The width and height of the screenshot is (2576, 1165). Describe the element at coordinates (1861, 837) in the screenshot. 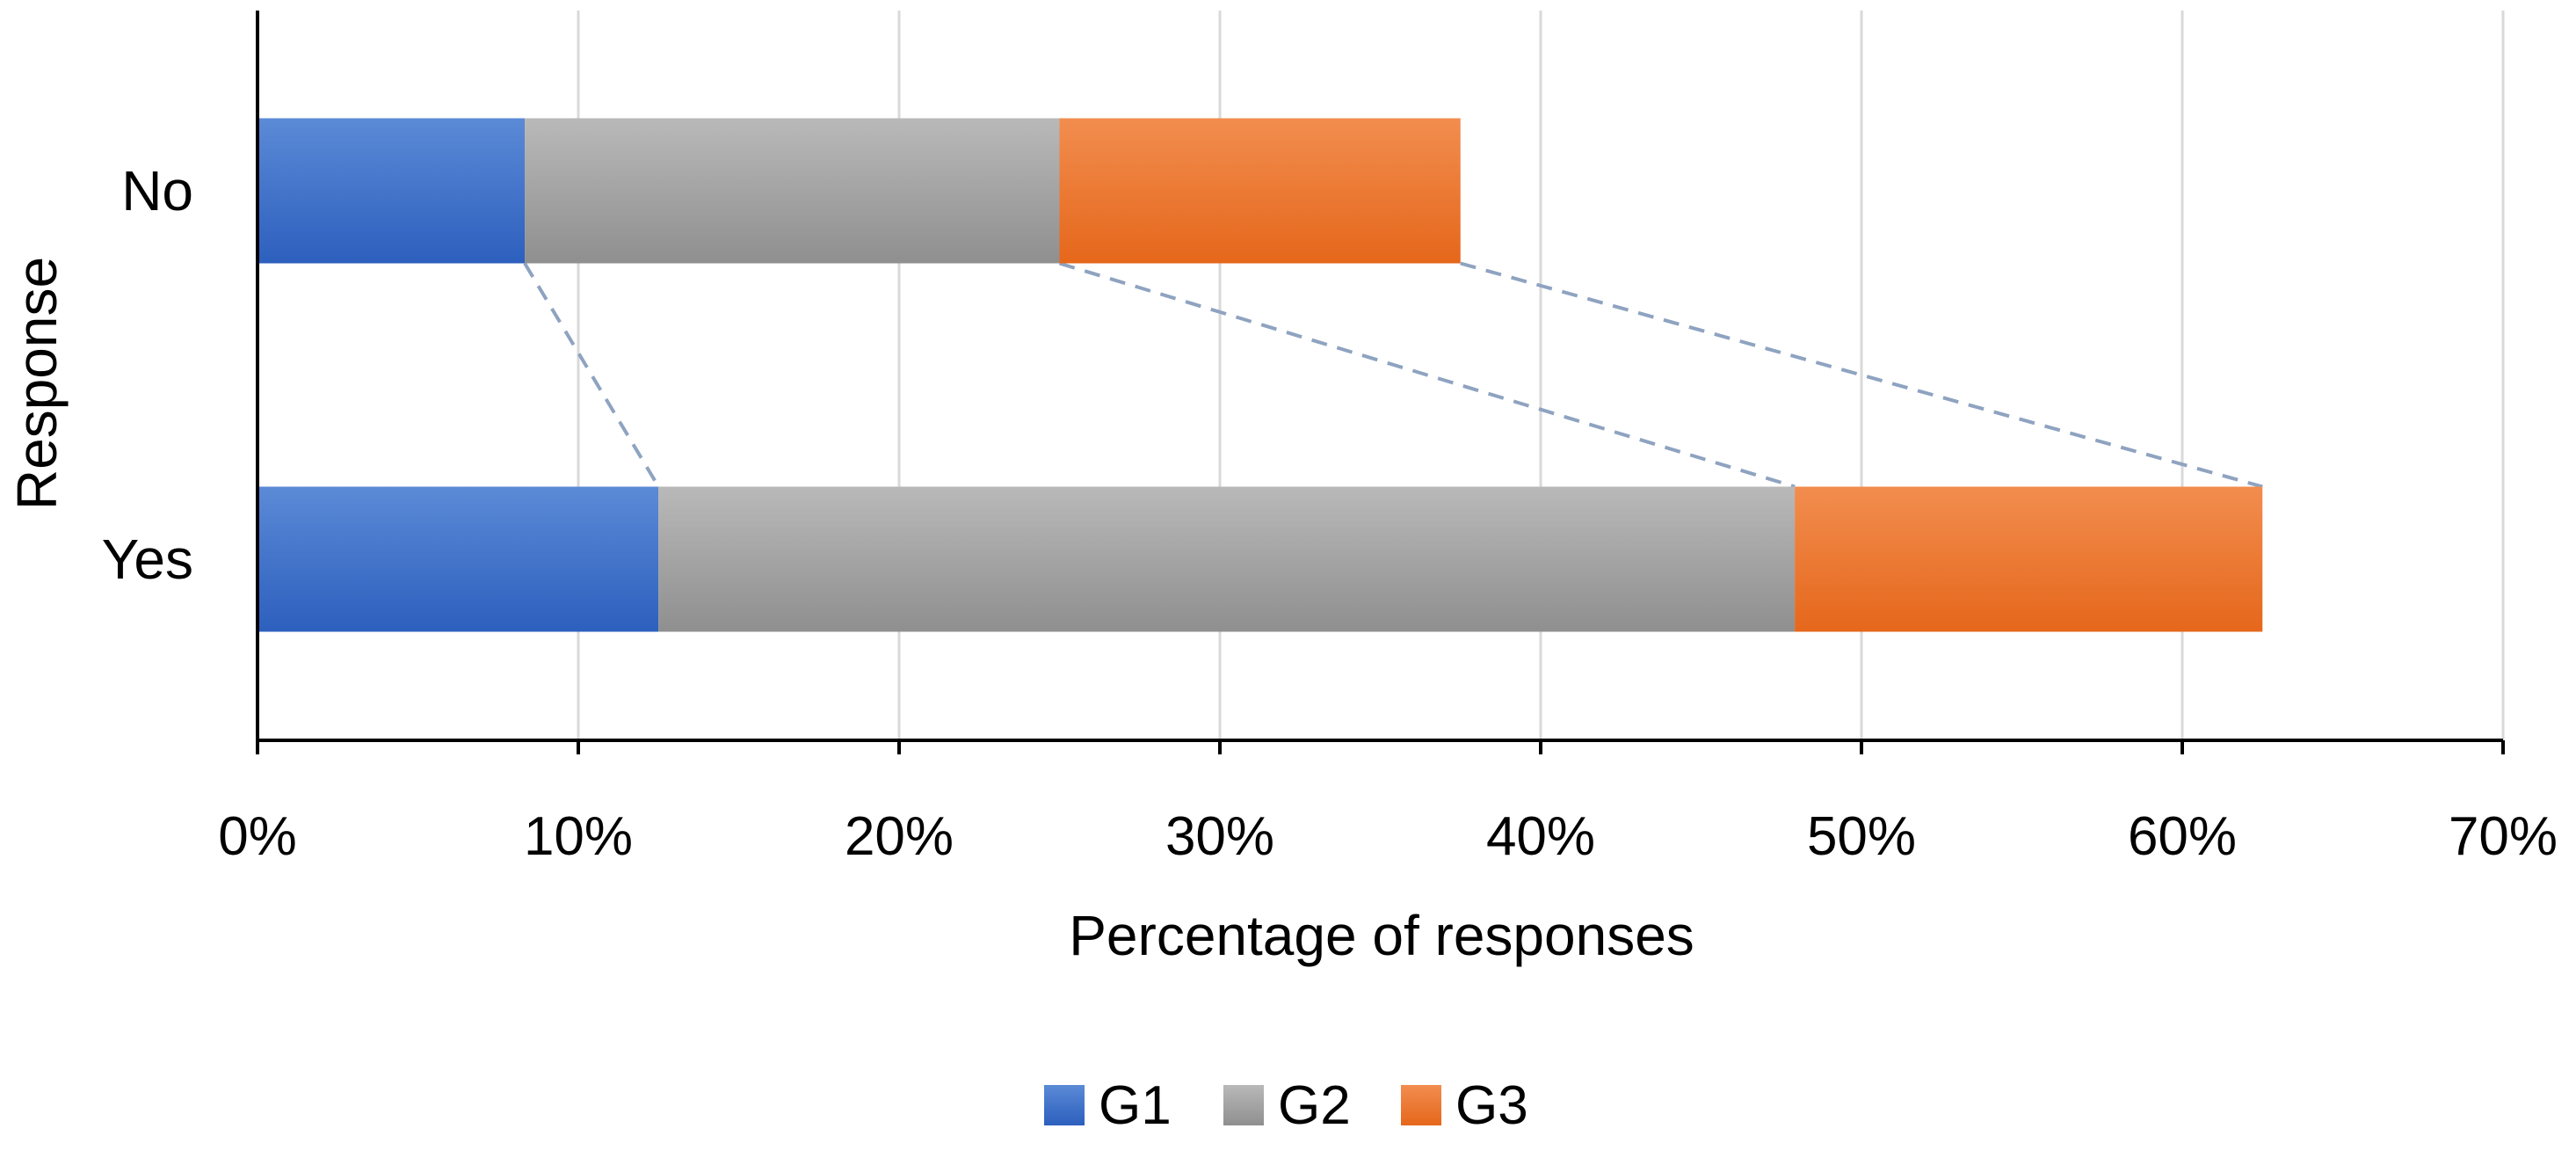

I see `x-tick-label: 50%` at that location.